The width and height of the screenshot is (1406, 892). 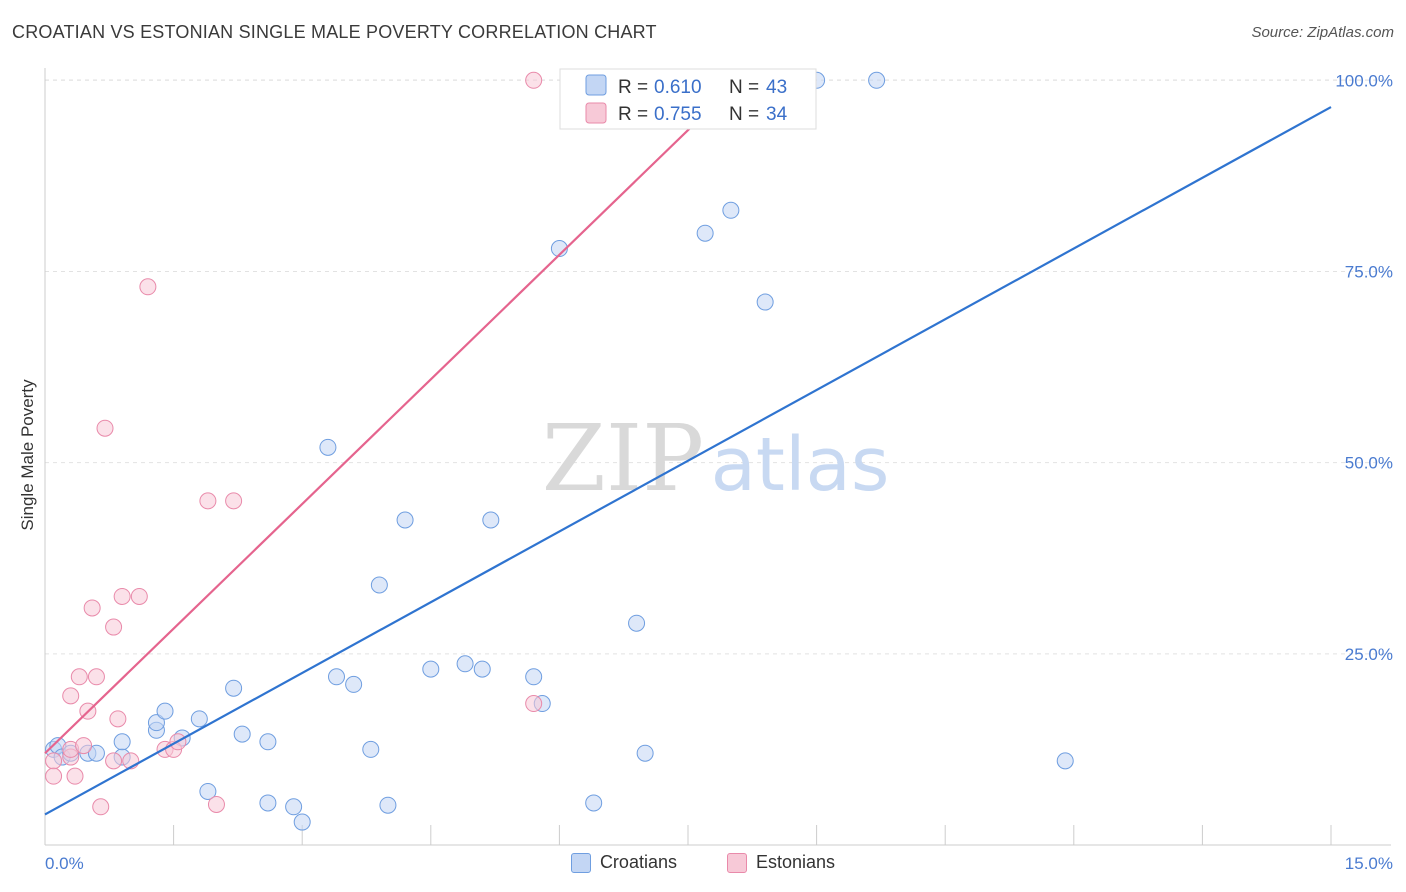 I want to click on croatians-swatch, so click(x=580, y=862).